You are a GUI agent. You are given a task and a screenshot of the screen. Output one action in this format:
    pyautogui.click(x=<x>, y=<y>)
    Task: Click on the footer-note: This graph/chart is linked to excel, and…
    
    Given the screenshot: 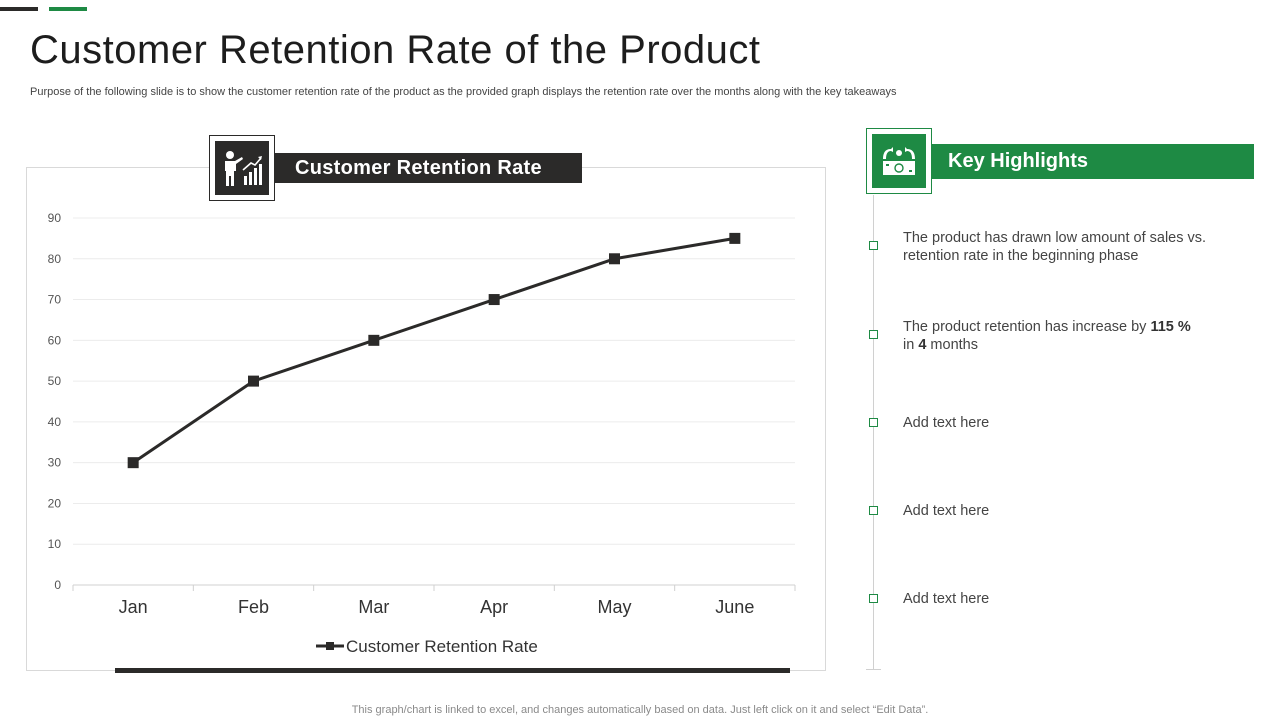 What is the action you would take?
    pyautogui.click(x=640, y=710)
    